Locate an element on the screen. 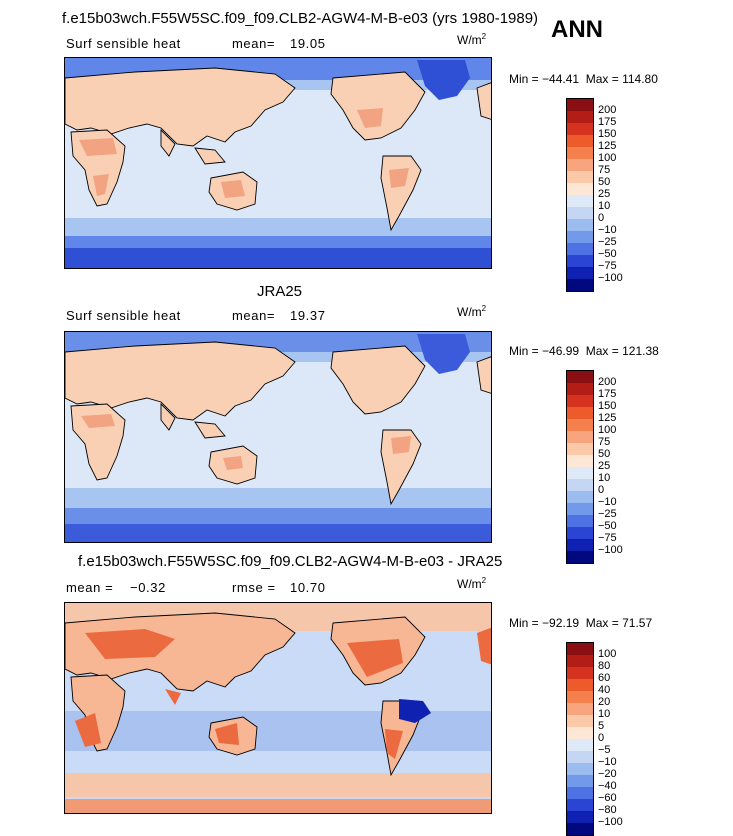 The width and height of the screenshot is (733, 836). colorbar-tick-label: 125 is located at coordinates (607, 418).